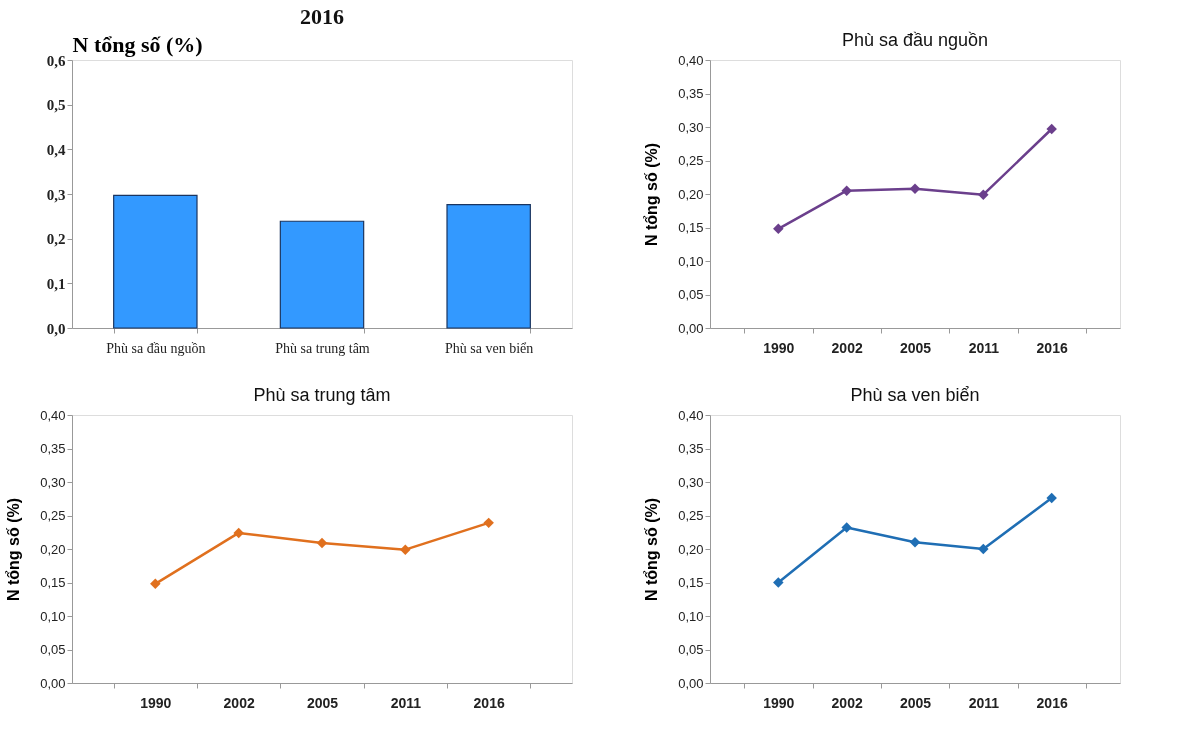 The image size is (1187, 755). I want to click on y-tick-label: 0,1, so click(56, 283).